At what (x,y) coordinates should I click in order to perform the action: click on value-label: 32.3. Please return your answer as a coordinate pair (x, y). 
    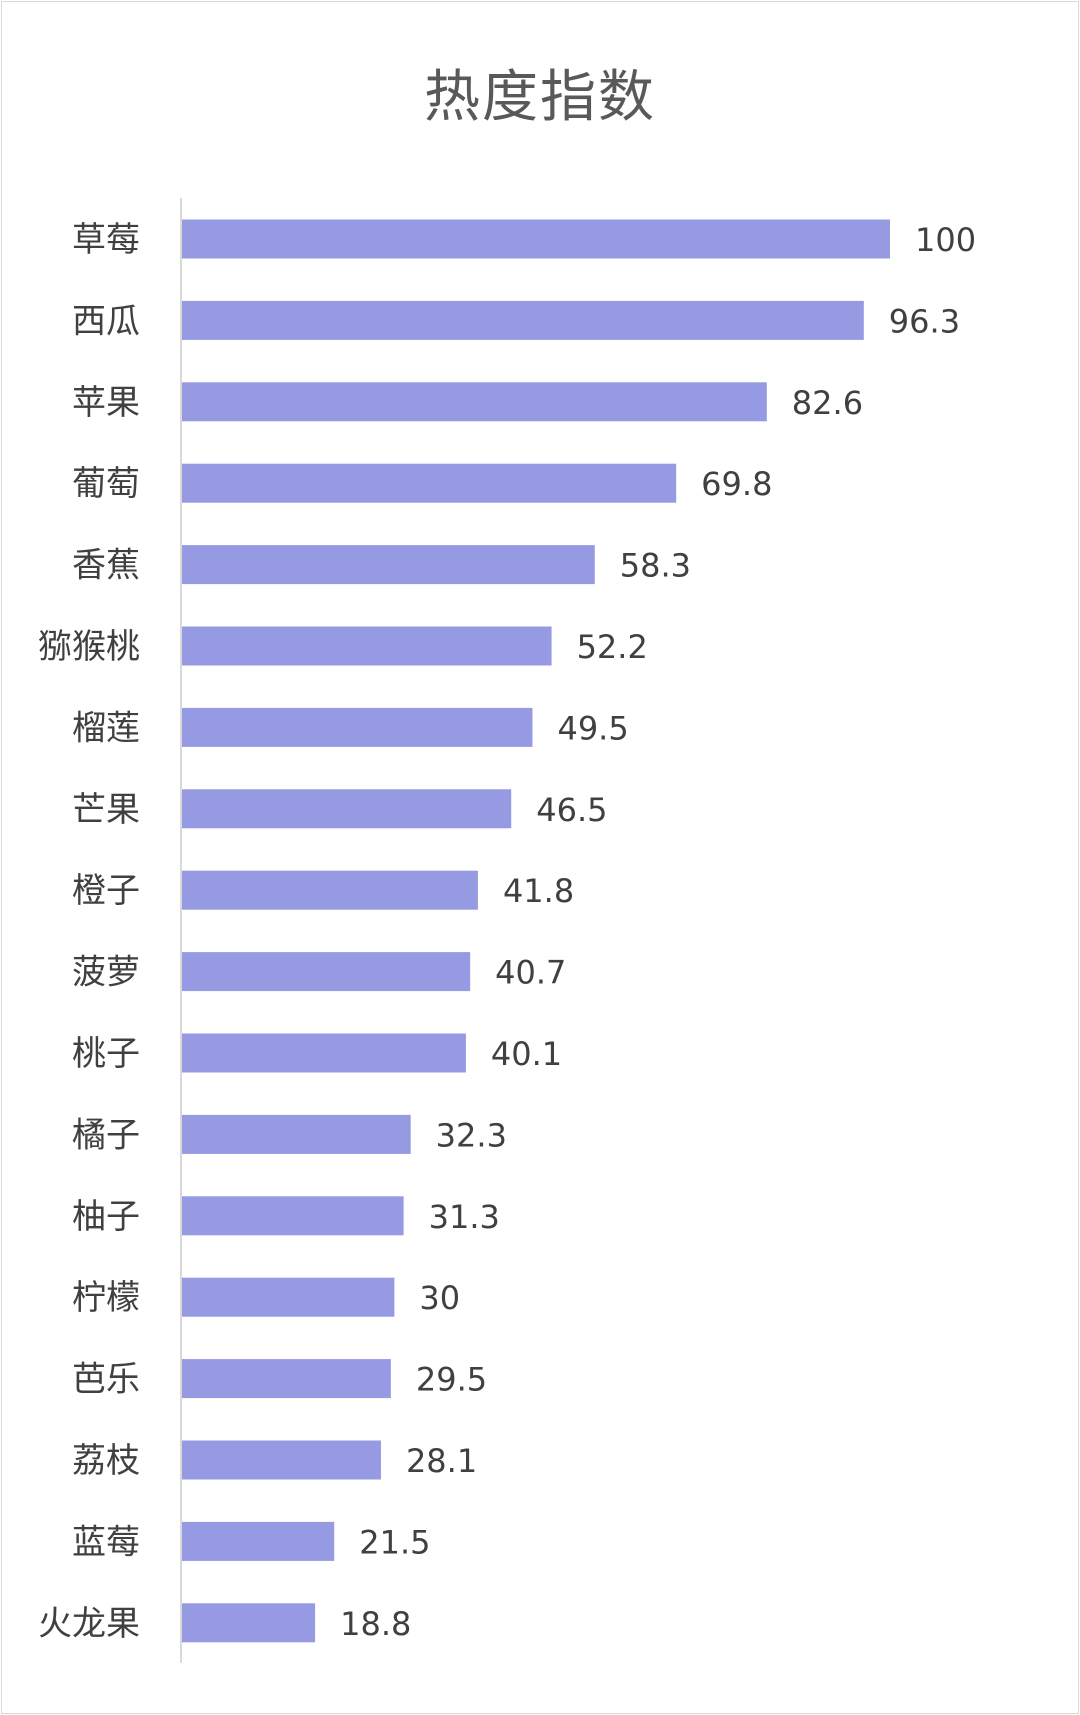
    Looking at the image, I should click on (471, 1135).